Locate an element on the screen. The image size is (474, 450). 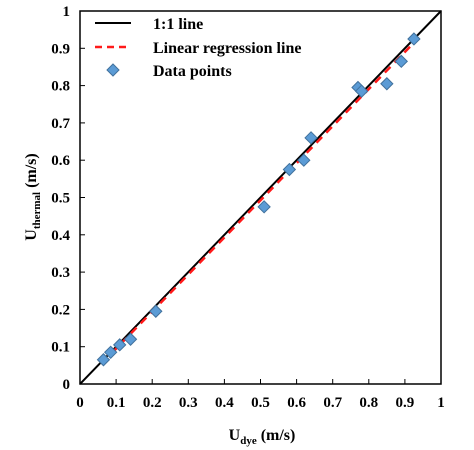
y-axis-title: Uthermal (m/s) is located at coordinates (33, 196).